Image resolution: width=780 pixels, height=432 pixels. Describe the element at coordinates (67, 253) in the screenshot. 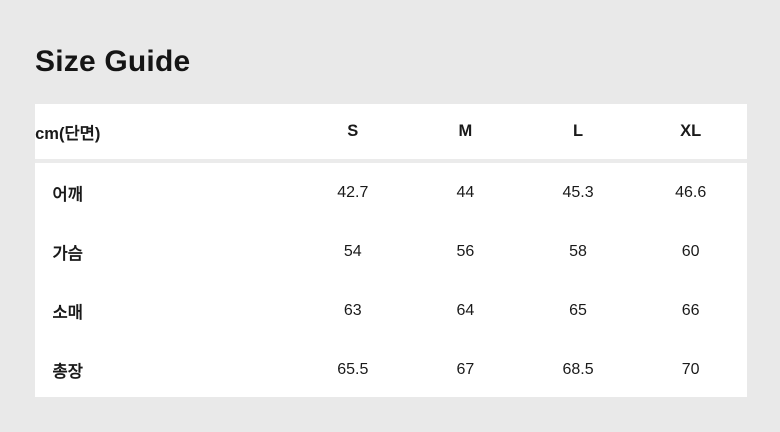

I see `row-label-chest: 가슴` at that location.